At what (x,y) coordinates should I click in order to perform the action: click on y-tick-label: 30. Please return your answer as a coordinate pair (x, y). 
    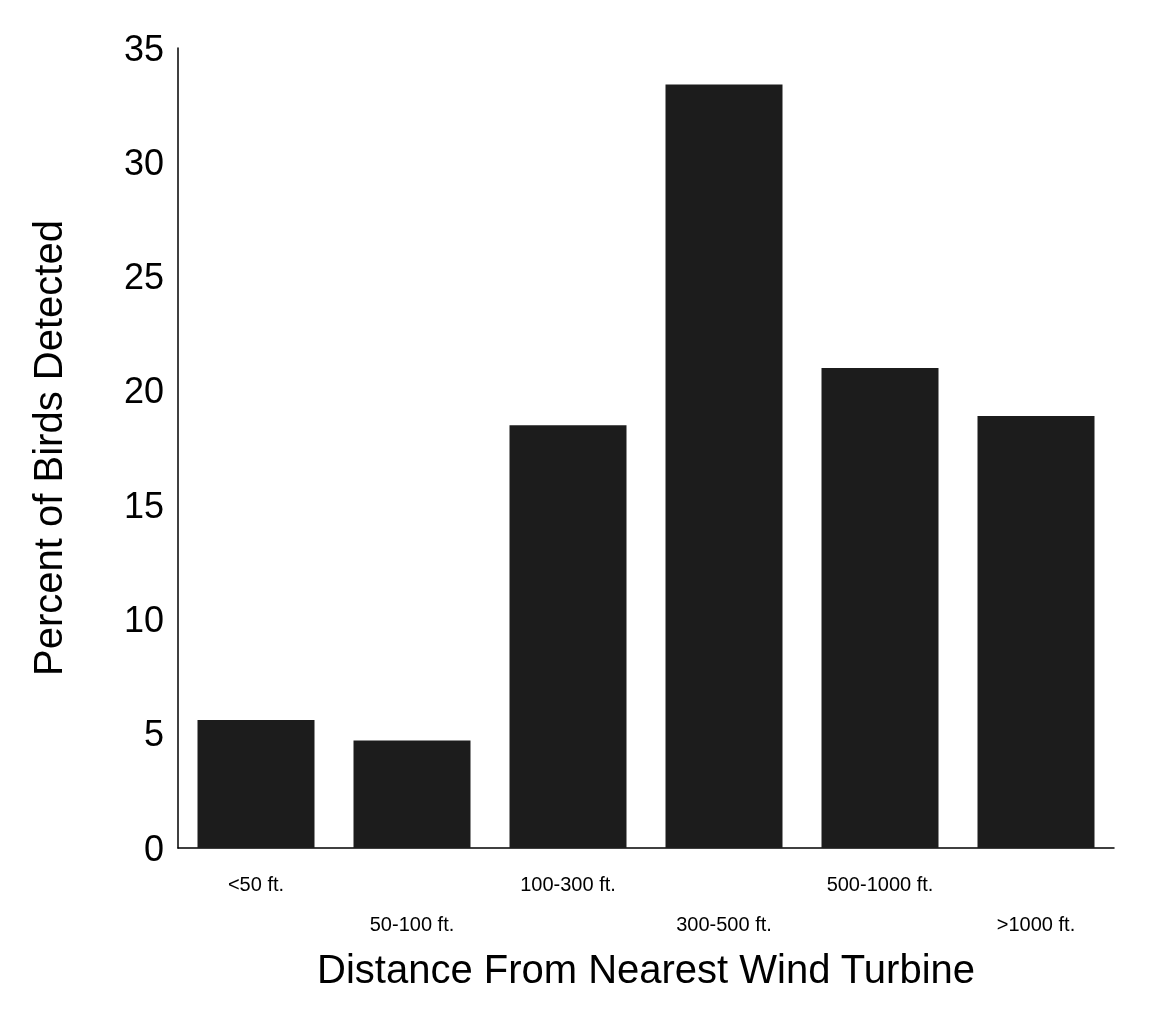
    Looking at the image, I should click on (143, 162).